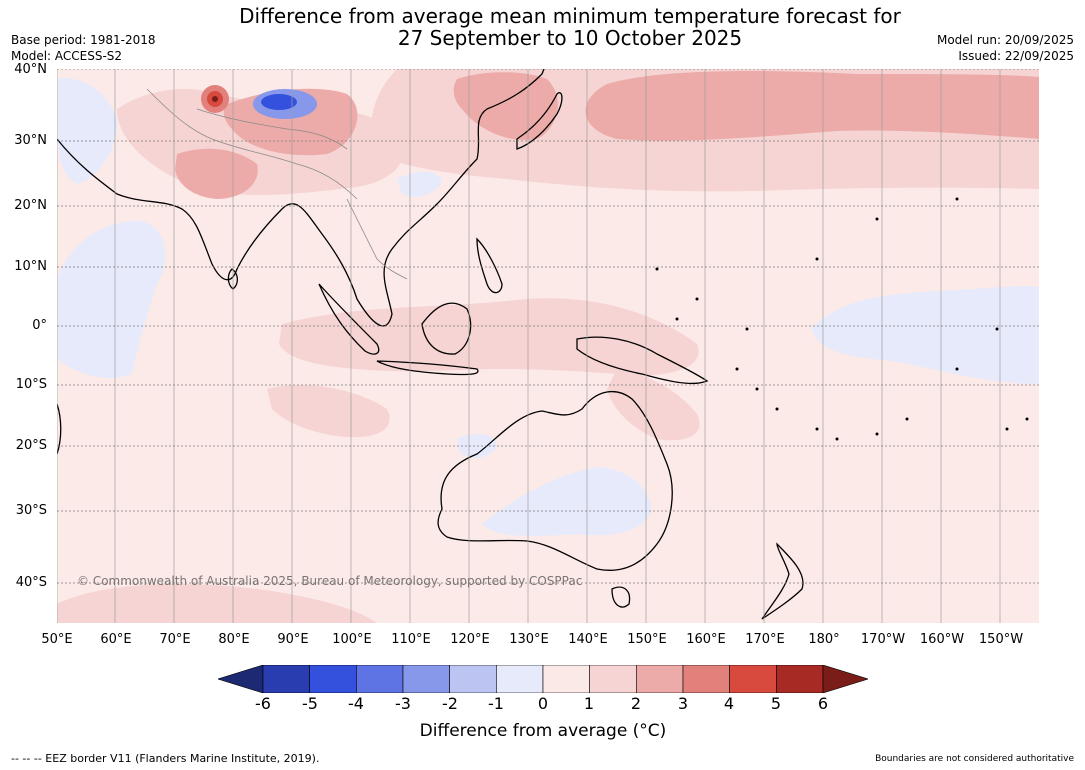 This screenshot has width=1085, height=770. Describe the element at coordinates (67, 56) in the screenshot. I see `model-name: Model: ACCESS-S2` at that location.